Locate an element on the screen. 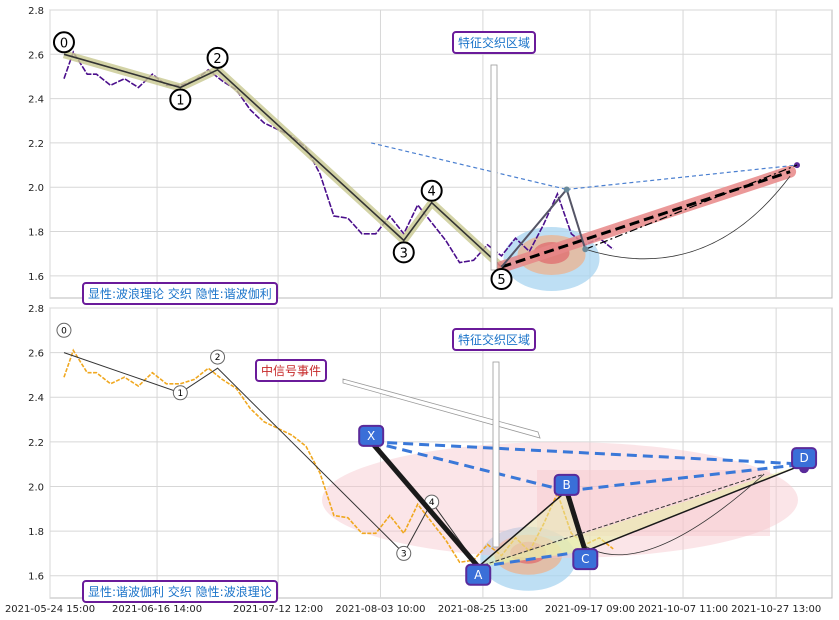 This screenshot has height=620, width=839. ad-projection is located at coordinates (621, 520).